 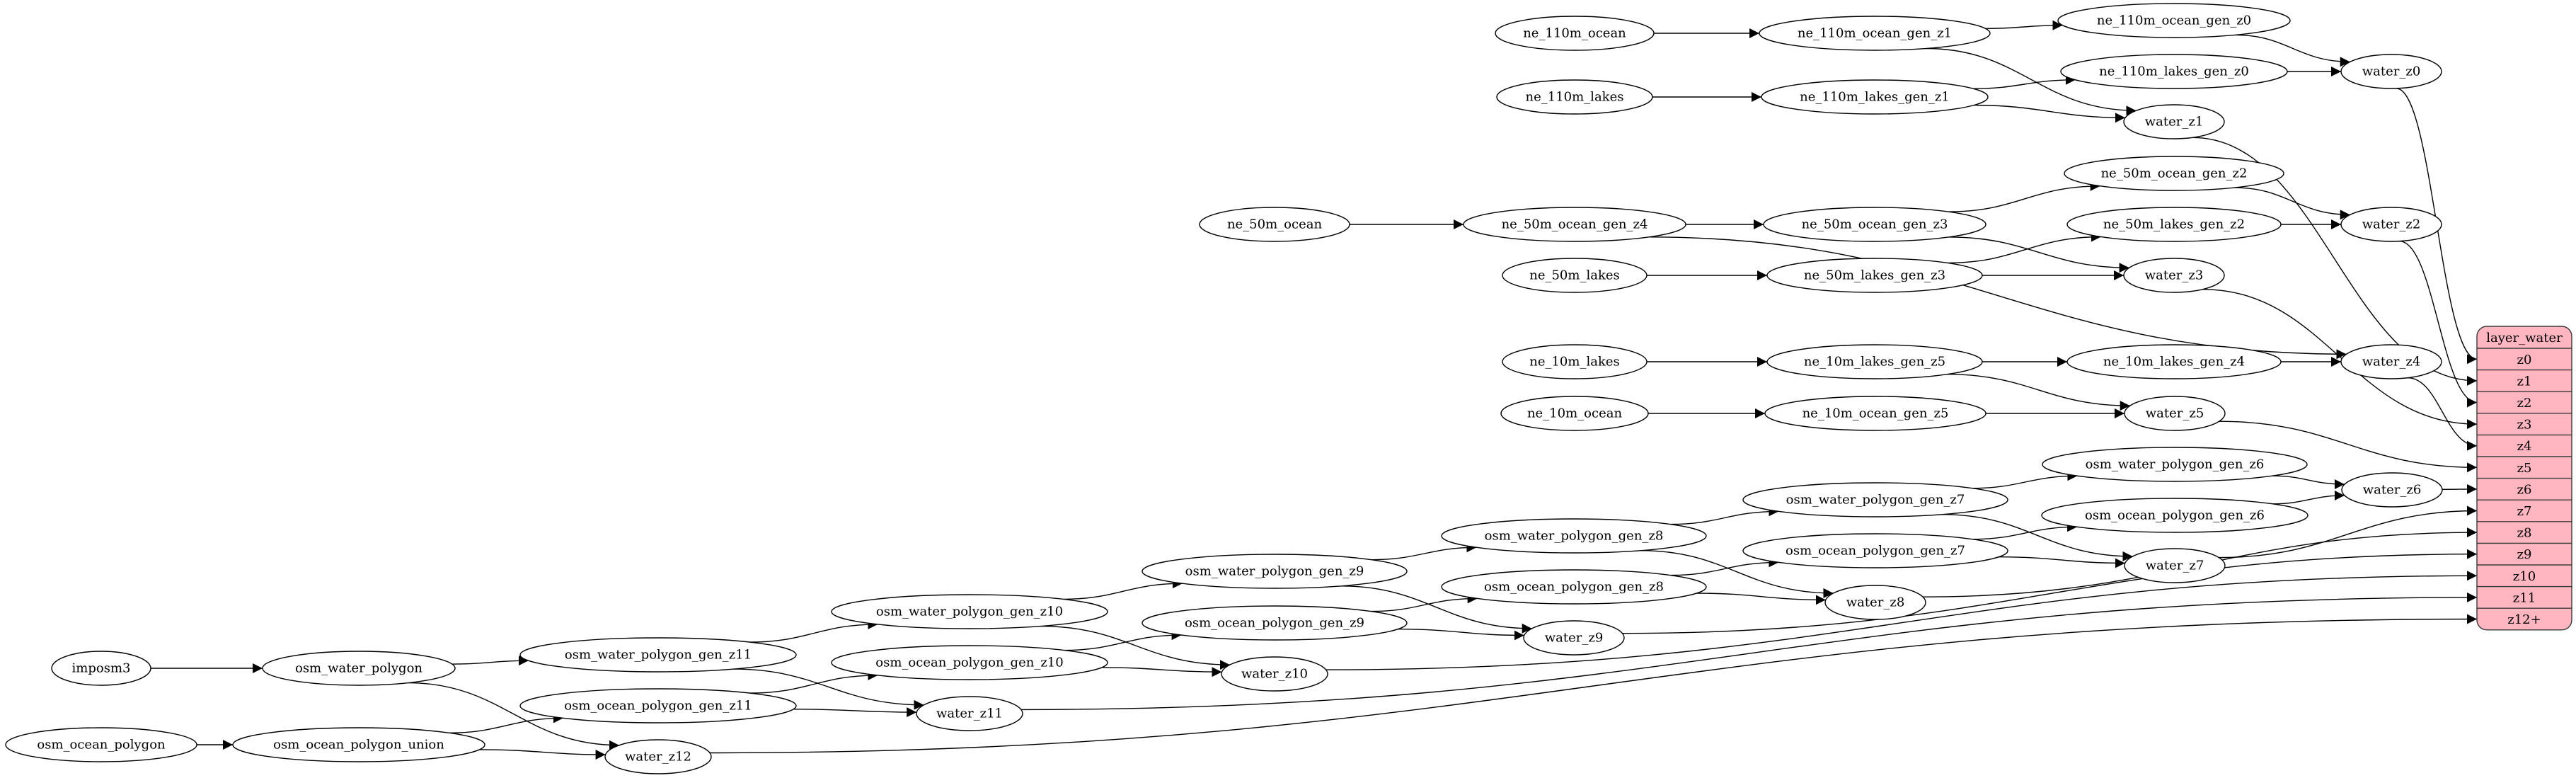 What do you see at coordinates (1574, 414) in the screenshot?
I see `node-ne-10m-ocean: ne_10m_ocean` at bounding box center [1574, 414].